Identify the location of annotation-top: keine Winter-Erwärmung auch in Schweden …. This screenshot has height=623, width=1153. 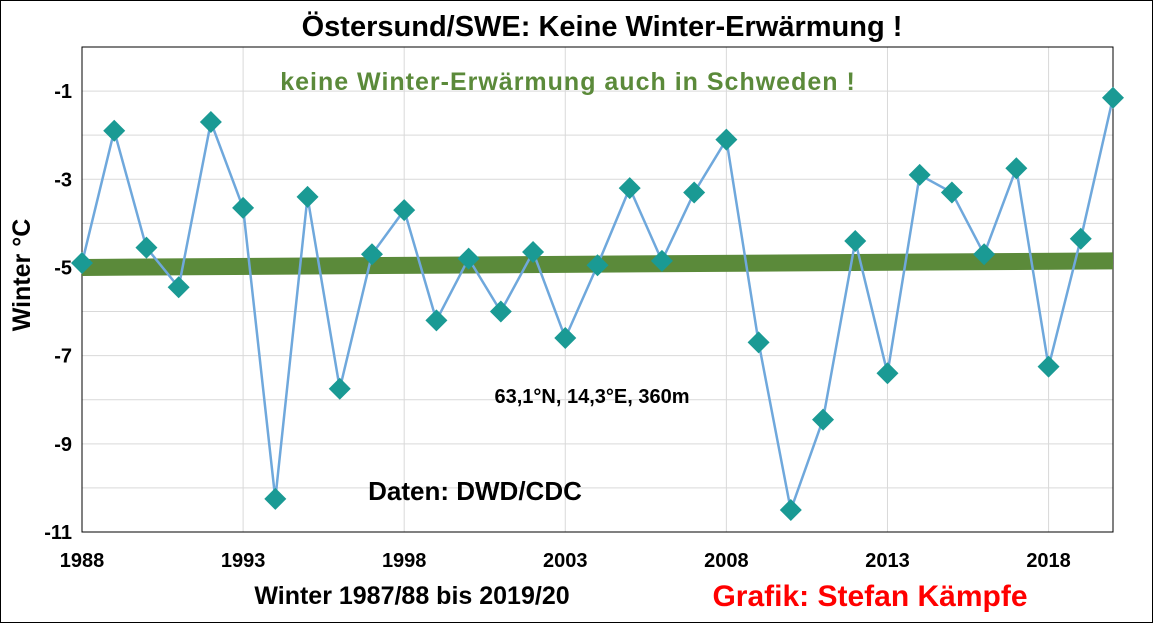
(568, 82).